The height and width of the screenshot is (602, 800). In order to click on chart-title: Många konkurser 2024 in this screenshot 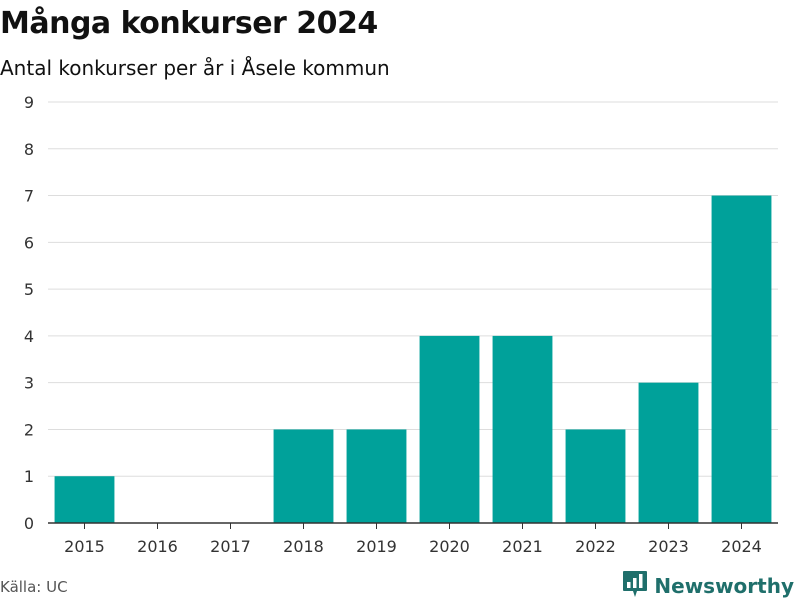, I will do `click(189, 23)`.